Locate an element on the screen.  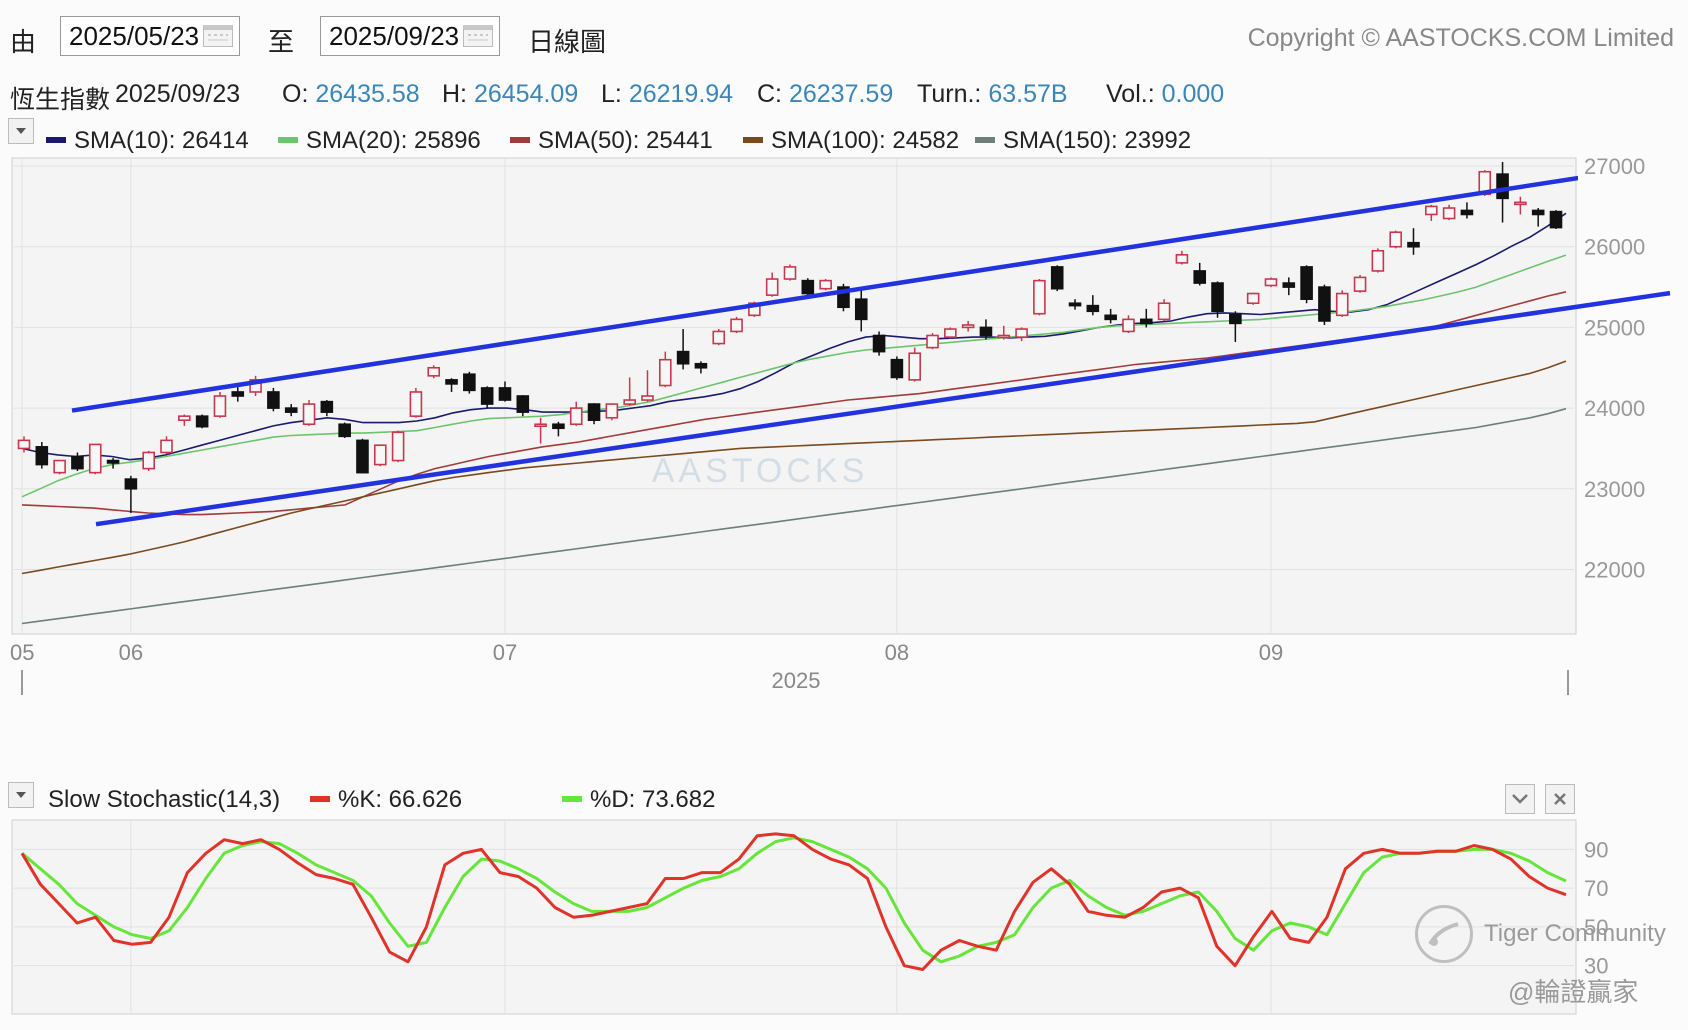
close-button is located at coordinates (1560, 799).